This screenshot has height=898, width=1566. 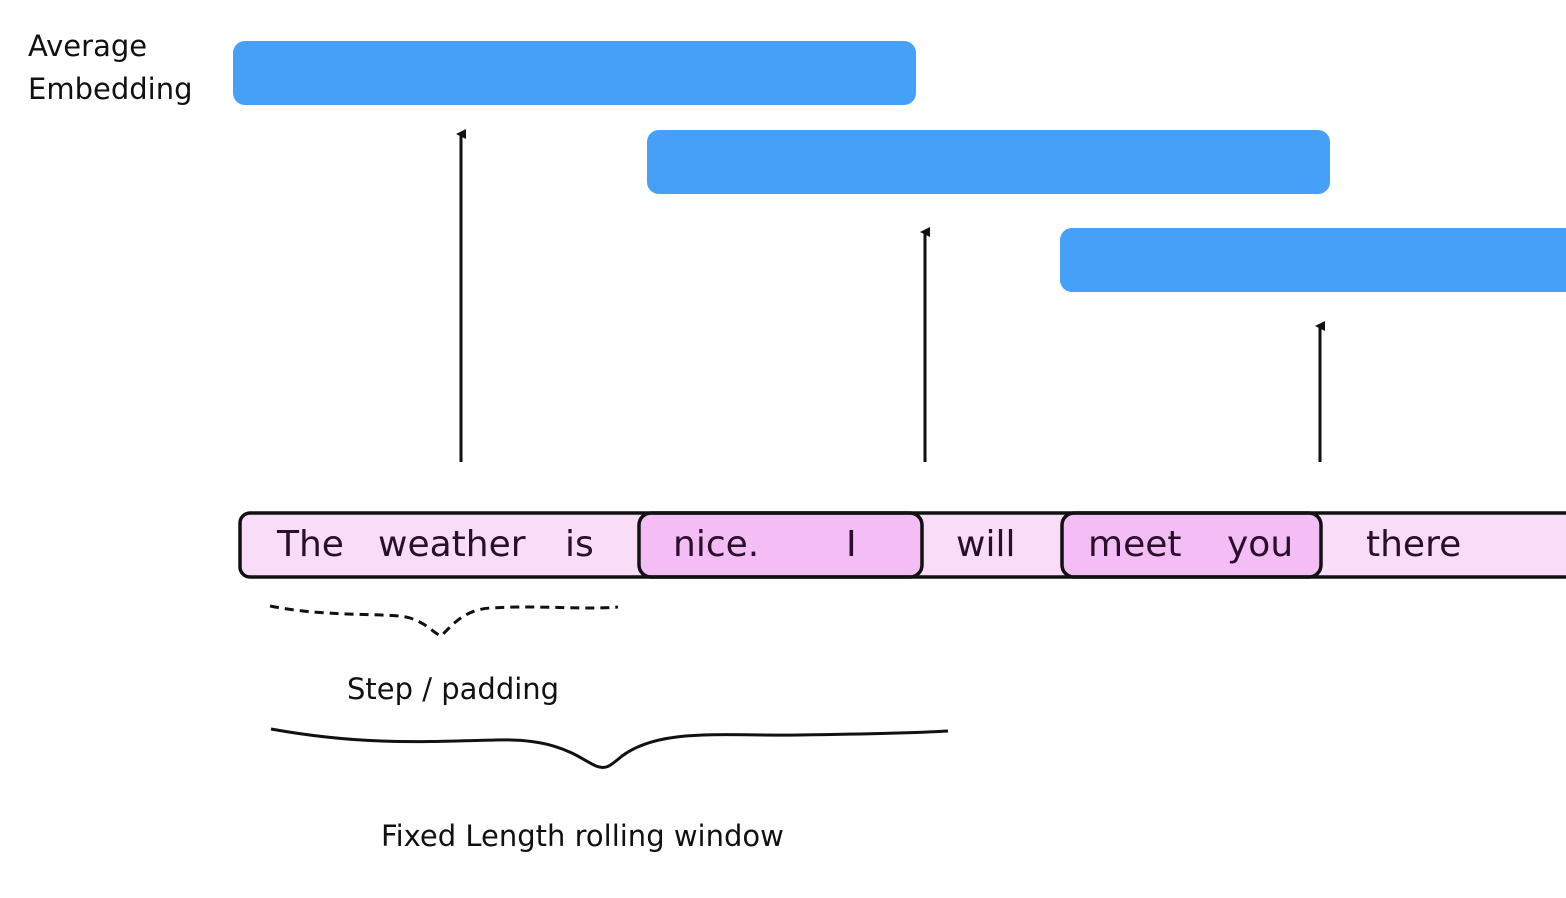 I want to click on embedding-label-line2: Embedding, so click(x=110, y=89).